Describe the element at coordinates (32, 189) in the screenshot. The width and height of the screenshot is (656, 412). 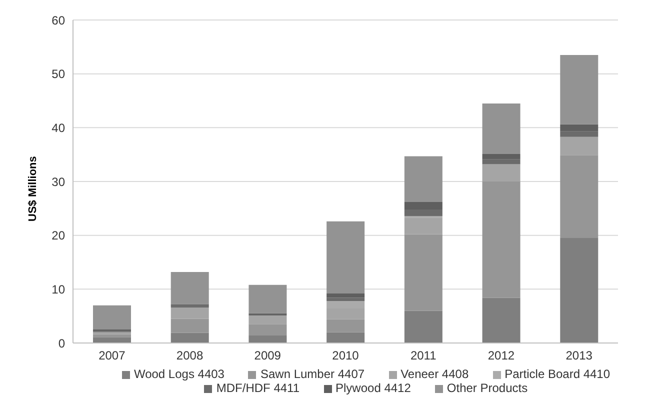
I see `y-axis-title: US$ Millions` at that location.